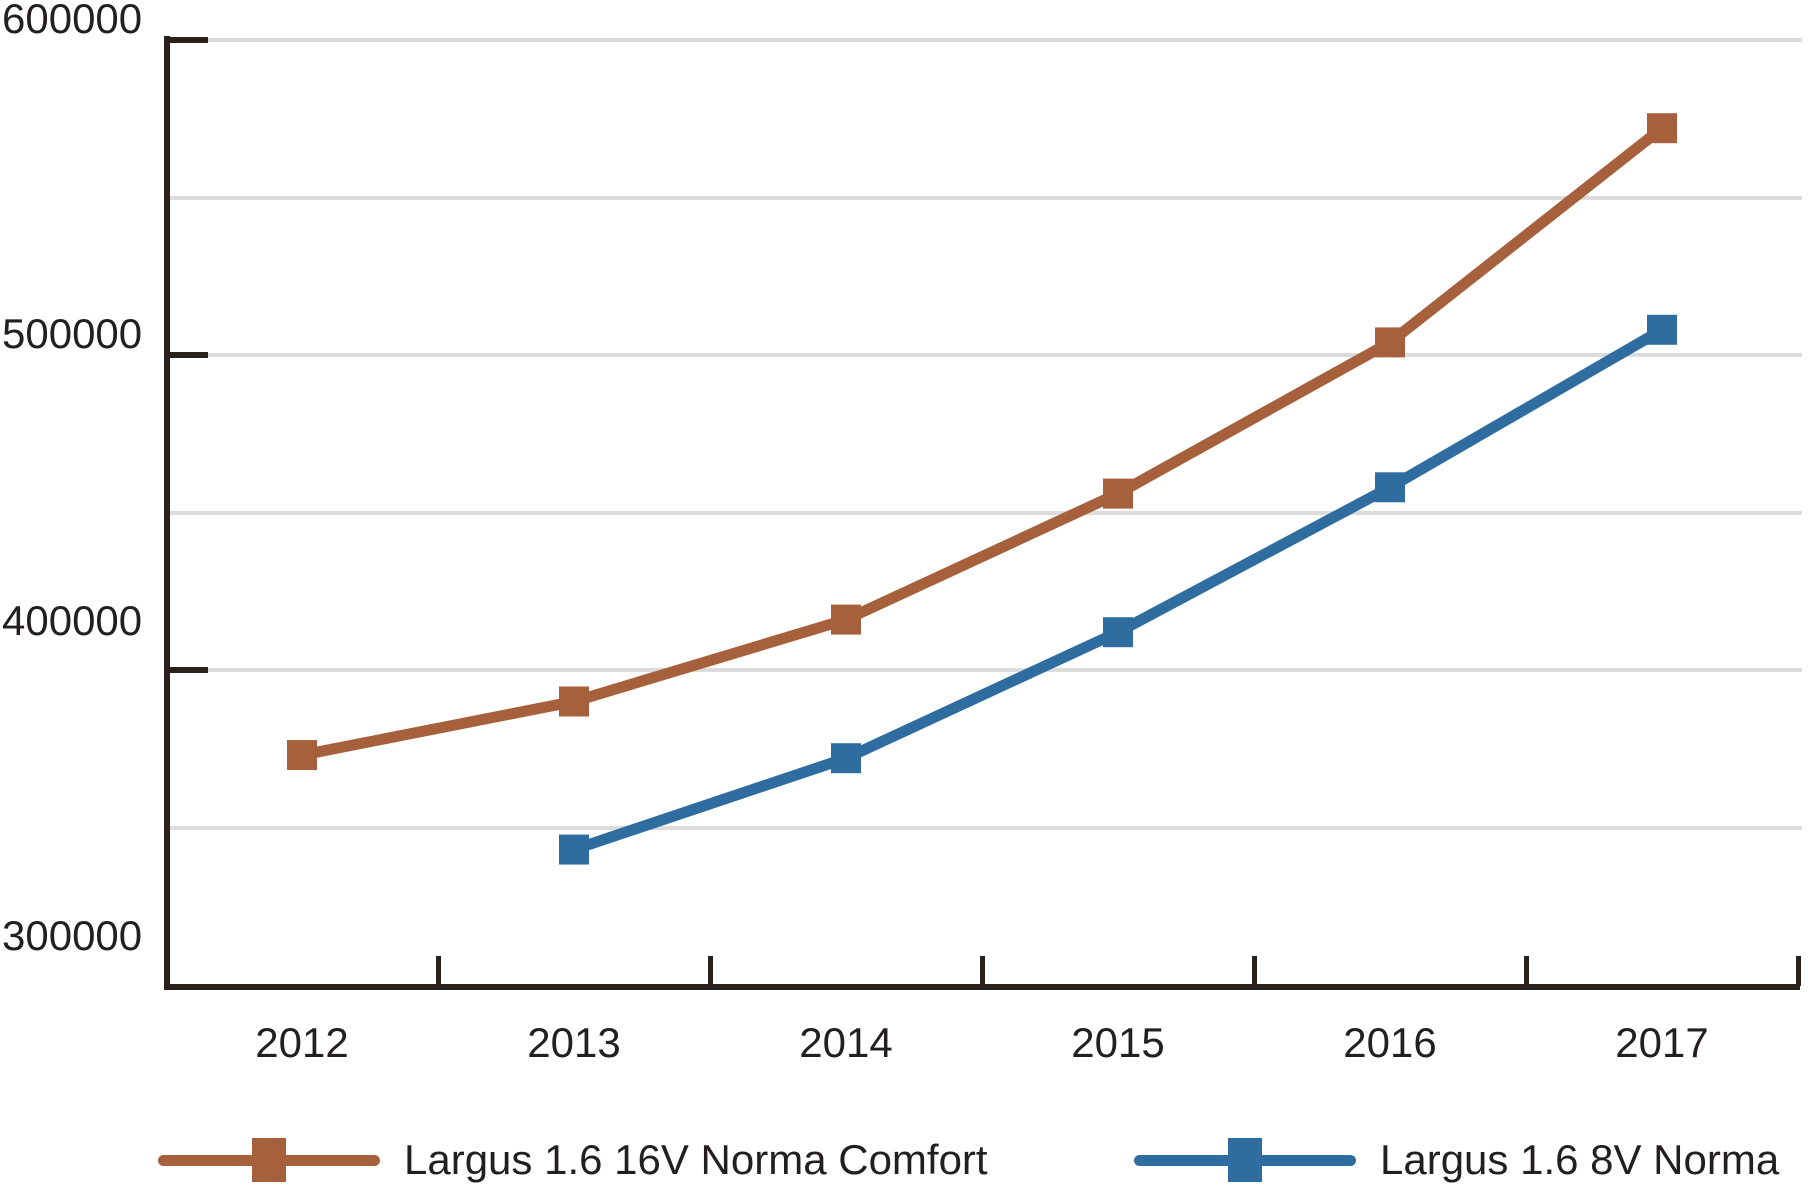  What do you see at coordinates (846, 1042) in the screenshot?
I see `x-axis-label: 2014` at bounding box center [846, 1042].